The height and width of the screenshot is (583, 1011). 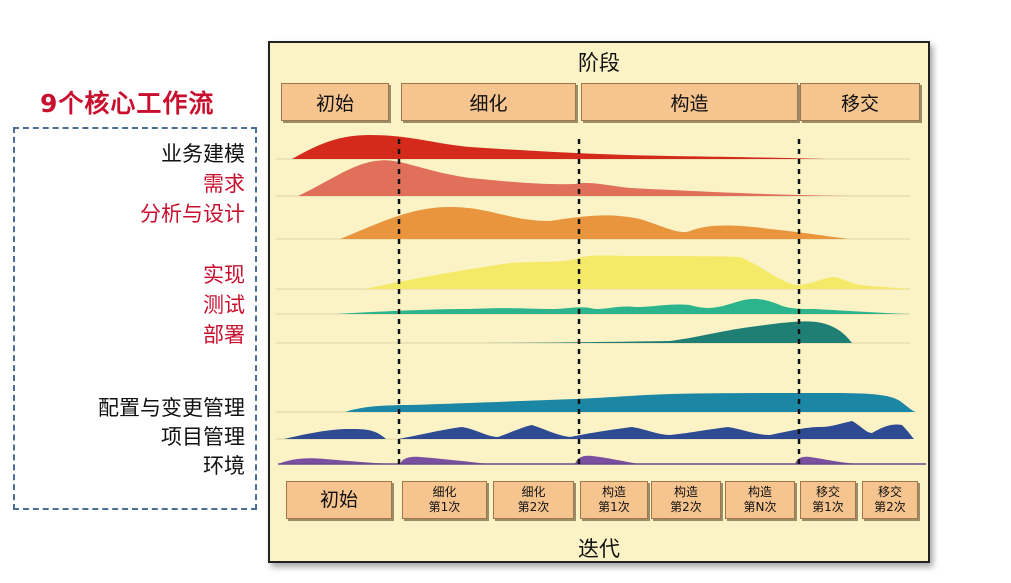 What do you see at coordinates (637, 272) in the screenshot?
I see `wave-implementation` at bounding box center [637, 272].